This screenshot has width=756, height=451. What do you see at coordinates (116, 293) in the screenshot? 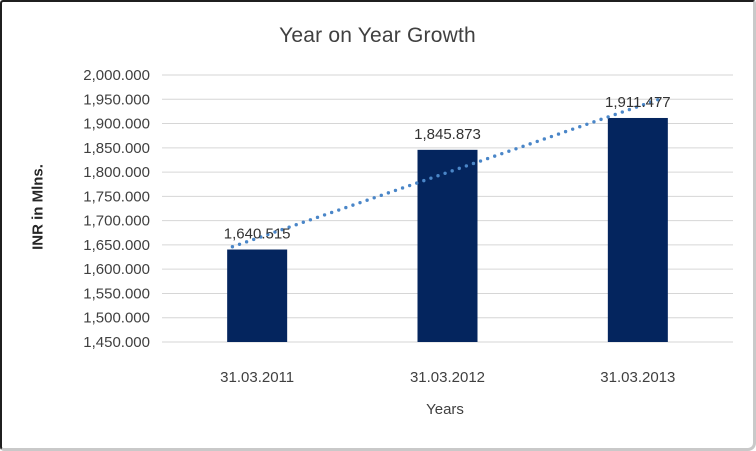
I see `y-tick-label: 1,550.000` at bounding box center [116, 293].